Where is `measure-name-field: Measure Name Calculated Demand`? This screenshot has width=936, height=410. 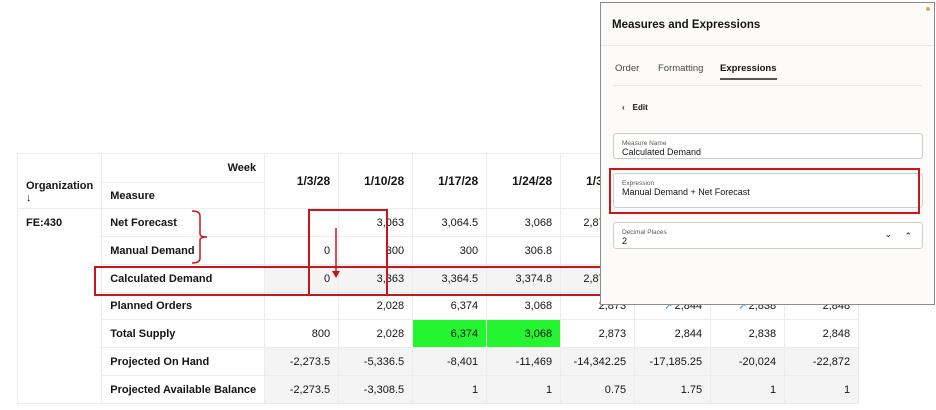
measure-name-field: Measure Name Calculated Demand is located at coordinates (768, 146).